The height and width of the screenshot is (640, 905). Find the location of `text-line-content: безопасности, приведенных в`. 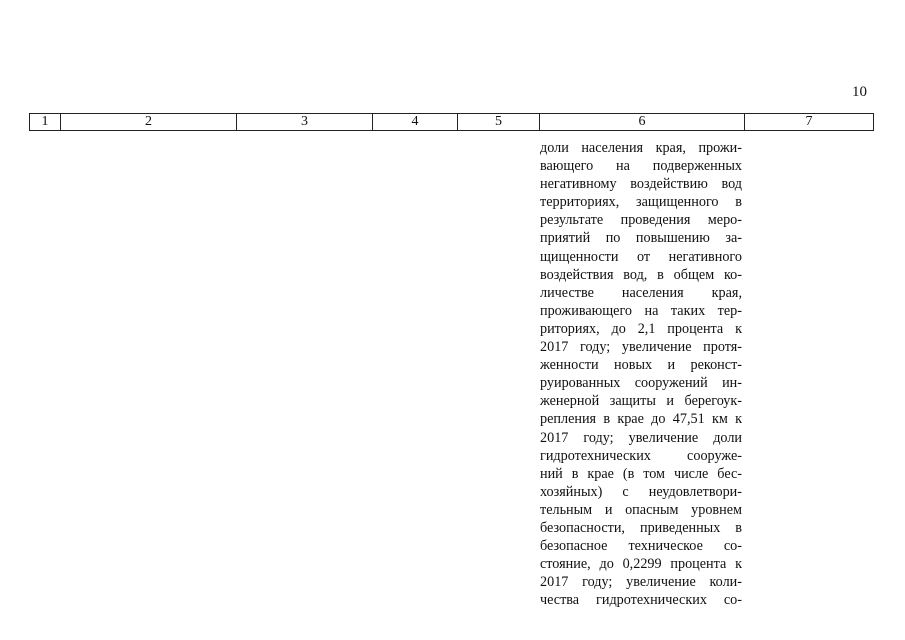

text-line-content: безопасности, приведенных в is located at coordinates (641, 527).